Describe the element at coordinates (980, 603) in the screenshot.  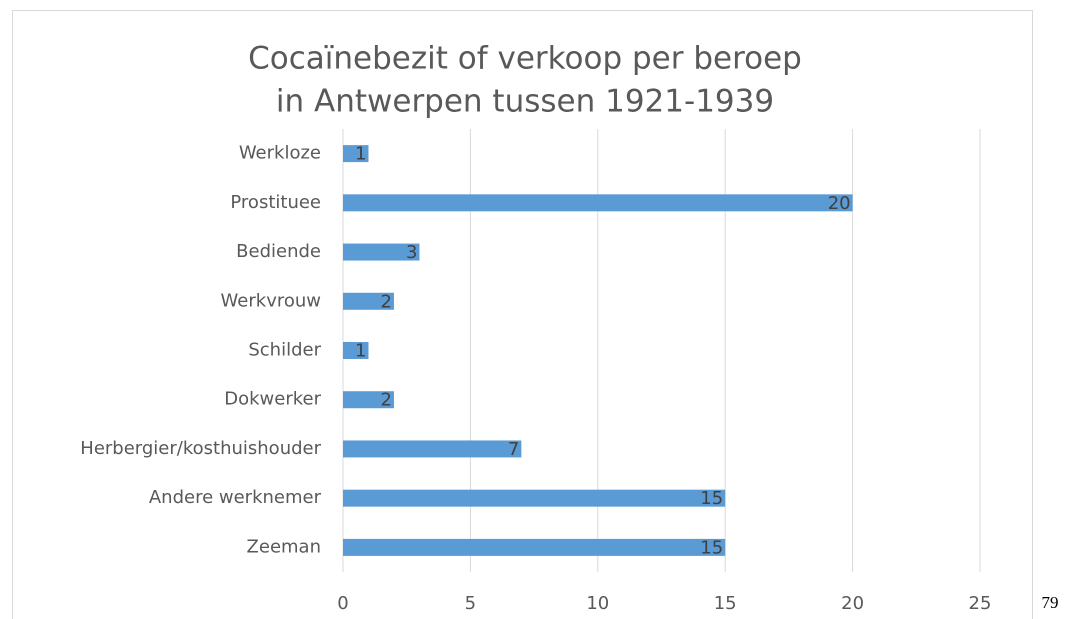
I see `x-tick-label: 25` at that location.